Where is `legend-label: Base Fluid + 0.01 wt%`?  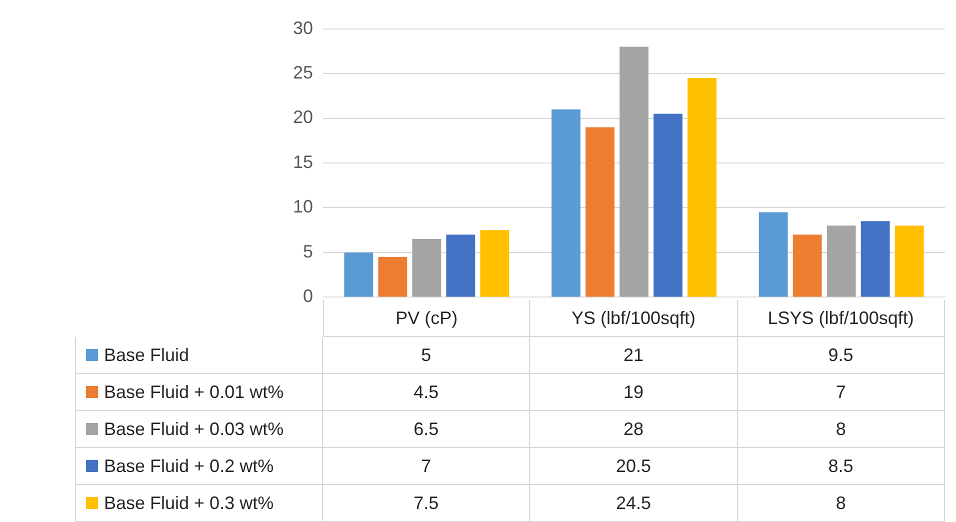
legend-label: Base Fluid + 0.01 wt% is located at coordinates (194, 392).